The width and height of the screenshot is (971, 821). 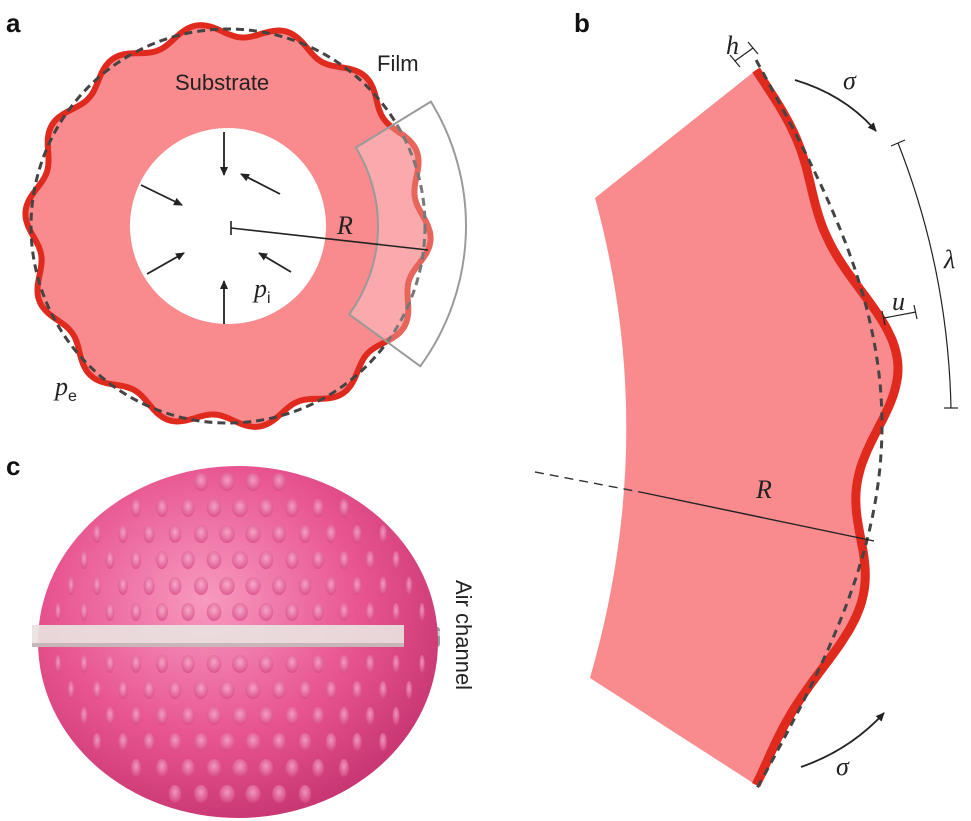 I want to click on thickness-dim-line, so click(x=744, y=54).